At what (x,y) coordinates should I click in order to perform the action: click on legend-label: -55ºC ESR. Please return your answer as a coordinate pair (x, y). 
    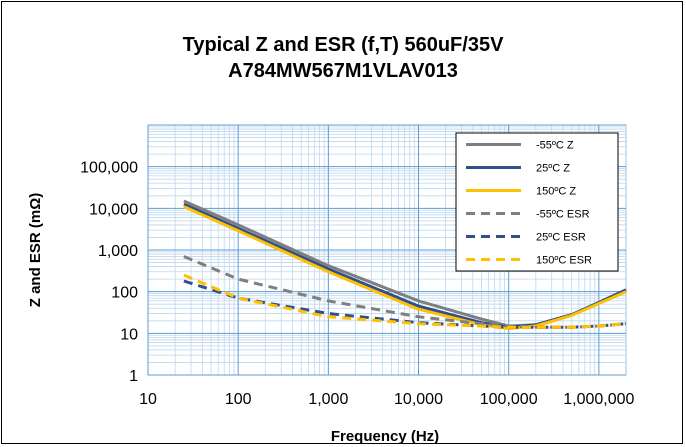
    Looking at the image, I should click on (563, 215).